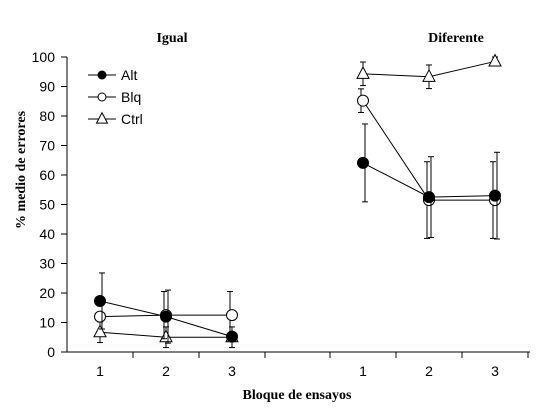  What do you see at coordinates (21, 169) in the screenshot?
I see `y-axis-title: % medio de errores` at bounding box center [21, 169].